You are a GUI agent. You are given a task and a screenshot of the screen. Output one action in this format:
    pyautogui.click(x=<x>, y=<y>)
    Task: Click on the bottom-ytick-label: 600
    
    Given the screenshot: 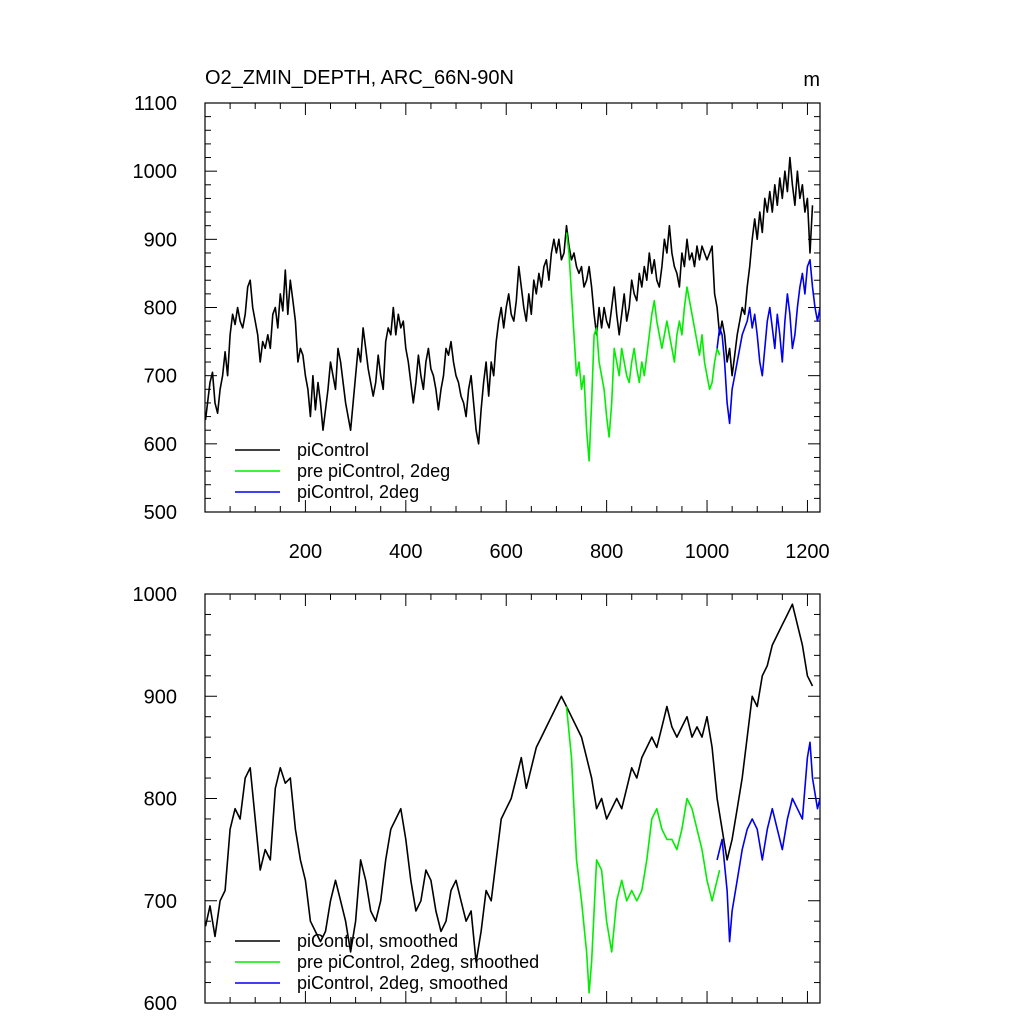 What is the action you would take?
    pyautogui.click(x=160, y=1004)
    